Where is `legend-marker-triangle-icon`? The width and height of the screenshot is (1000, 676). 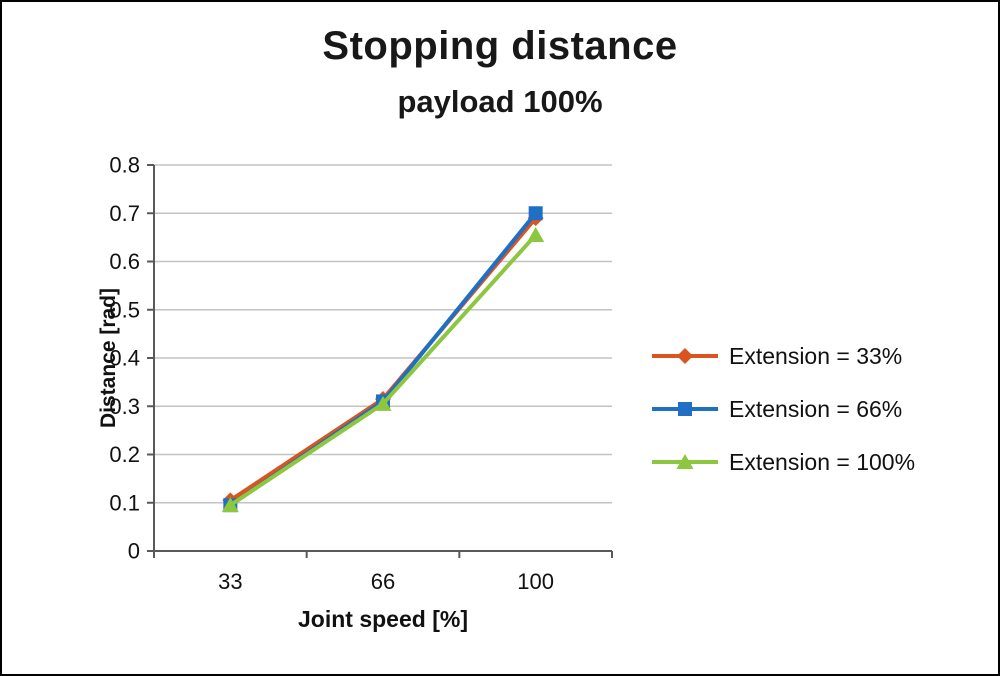
legend-marker-triangle-icon is located at coordinates (685, 461).